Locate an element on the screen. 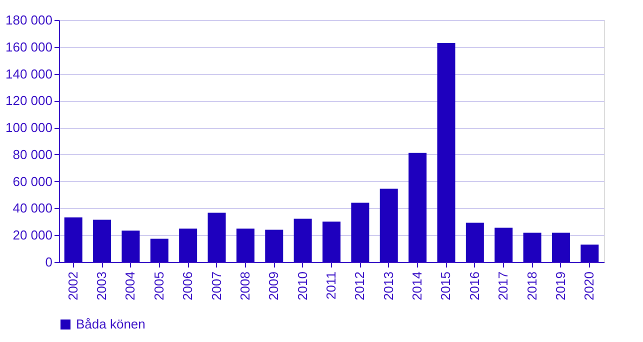  x-tick-label: 2004 is located at coordinates (130, 286).